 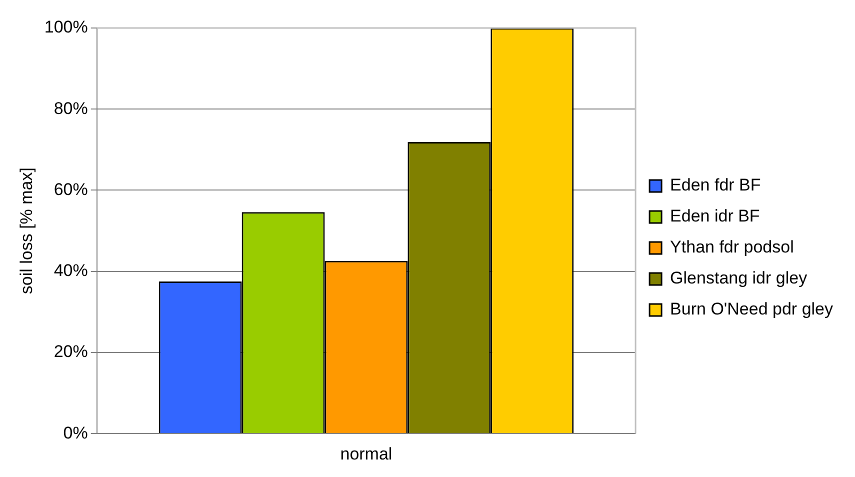 I want to click on y-tick-label: 100%, so click(x=66, y=27).